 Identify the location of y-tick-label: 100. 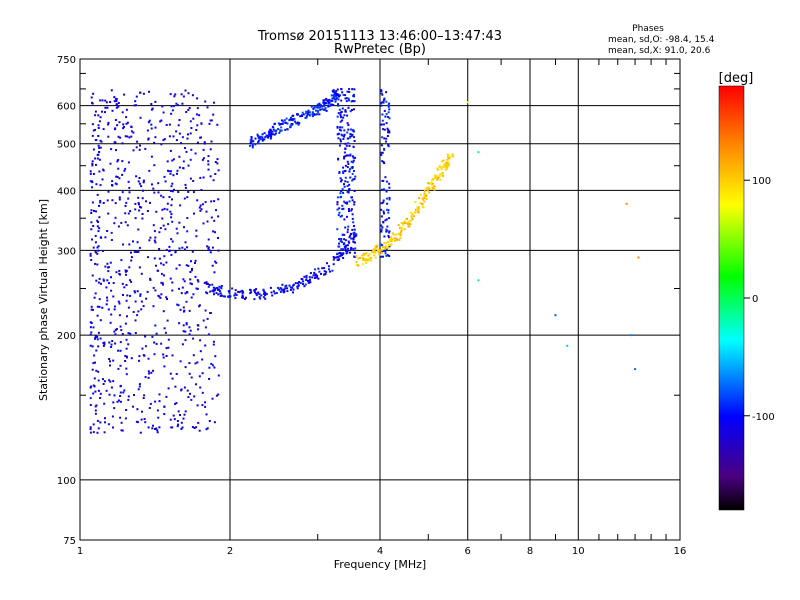
(66, 481).